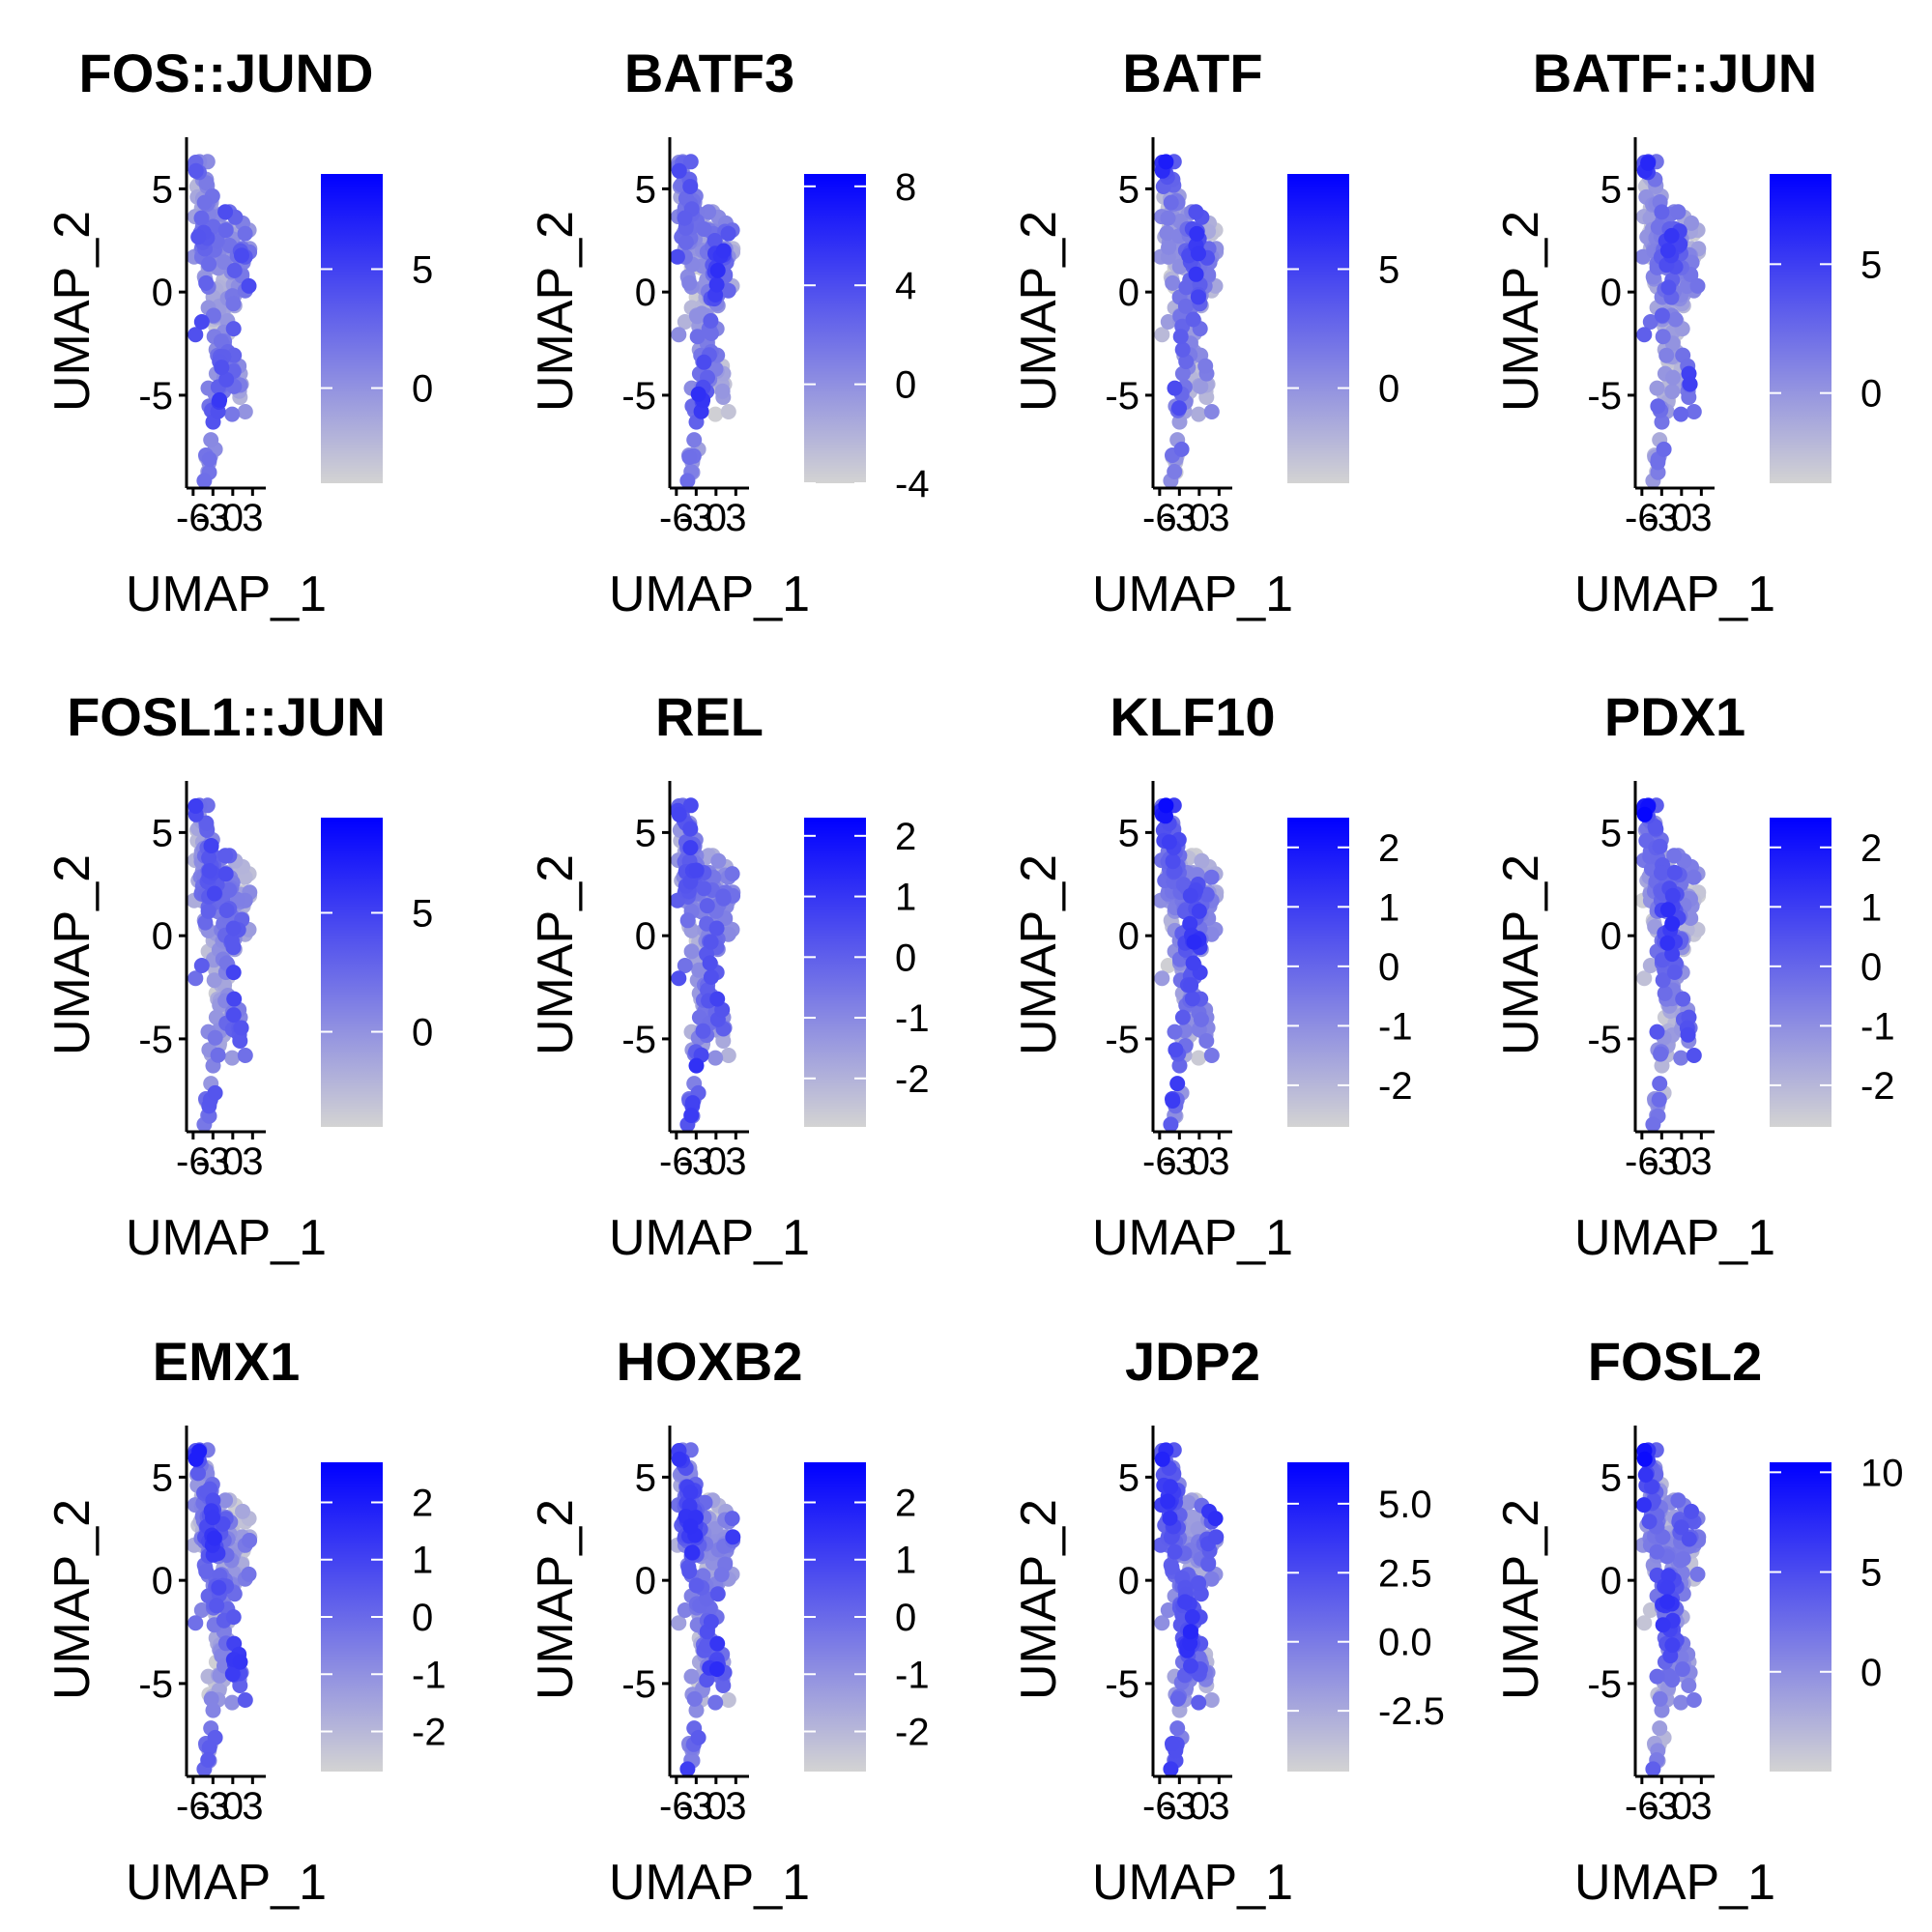 The width and height of the screenshot is (1932, 1932). I want to click on colorbar-label: -2.5, so click(1411, 1711).